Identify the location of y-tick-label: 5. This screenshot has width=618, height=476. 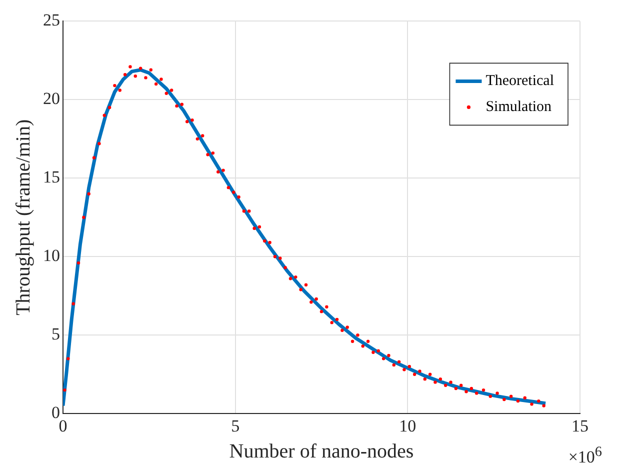
(56, 334).